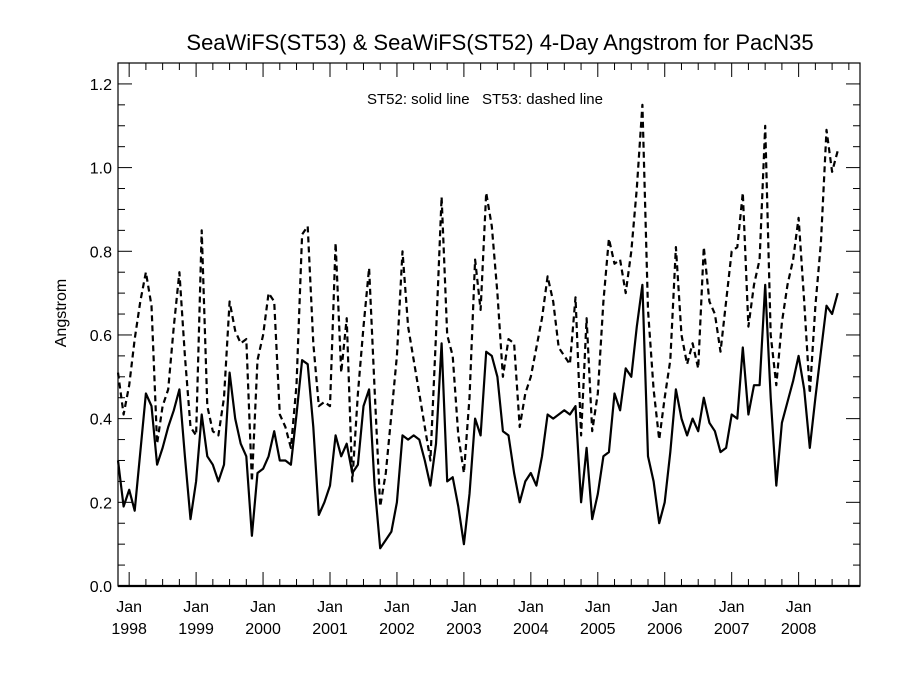  I want to click on x-tick-year-label: 2007, so click(732, 629).